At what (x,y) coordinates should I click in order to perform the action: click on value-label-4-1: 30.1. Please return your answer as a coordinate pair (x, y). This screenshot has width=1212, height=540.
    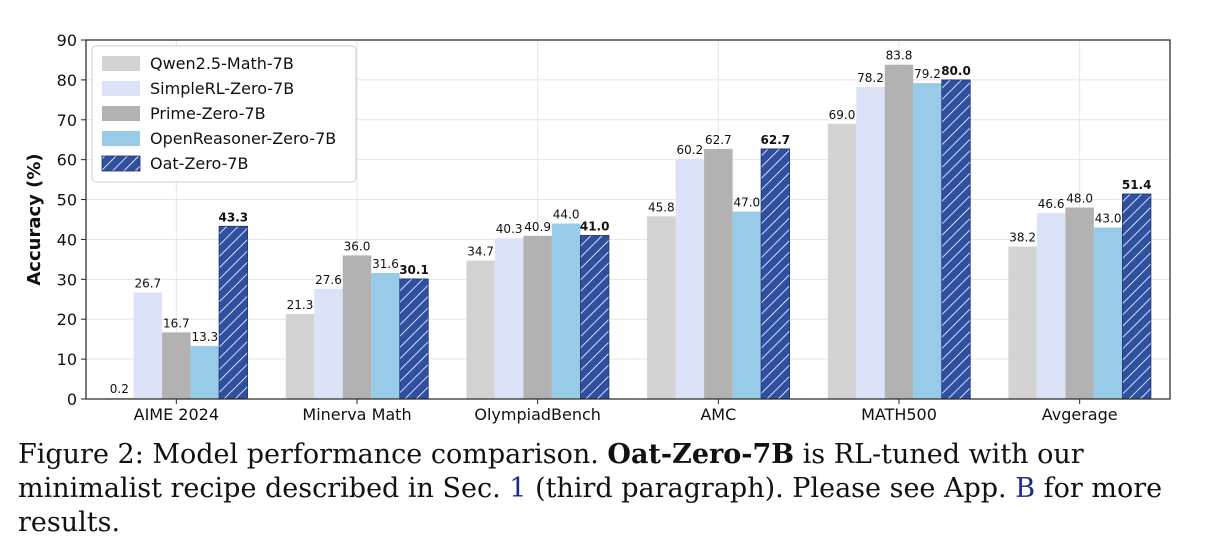
    Looking at the image, I should click on (414, 270).